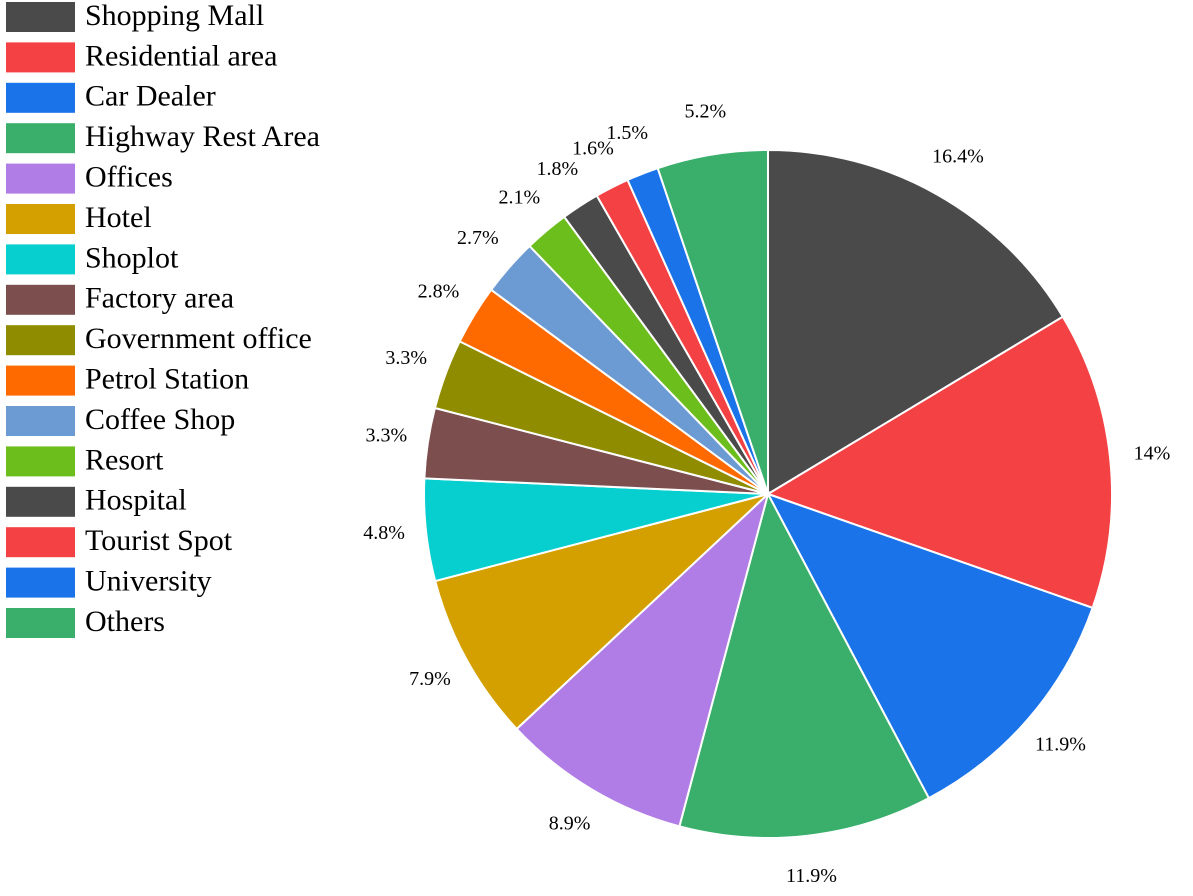 The width and height of the screenshot is (1193, 896). Describe the element at coordinates (124, 459) in the screenshot. I see `legend-label: Resort` at that location.